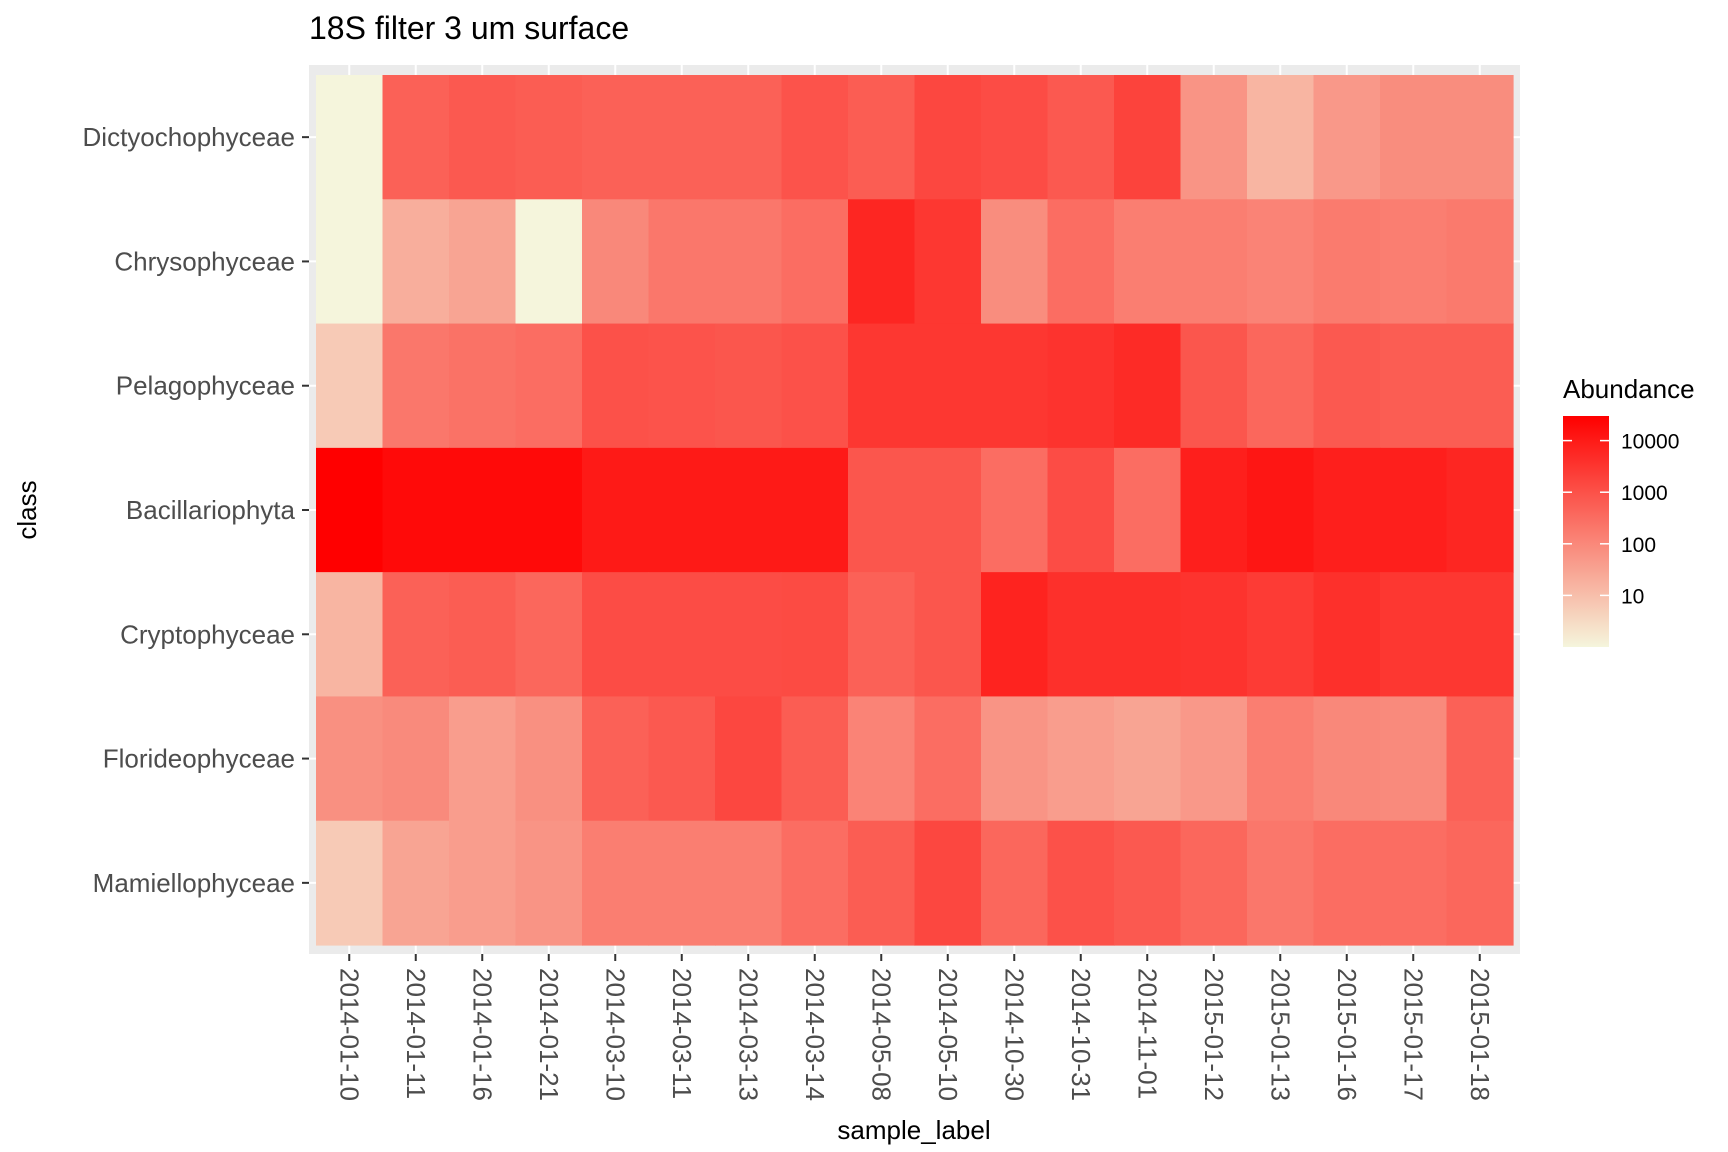 Image resolution: width=1728 pixels, height=1152 pixels. What do you see at coordinates (913, 1130) in the screenshot?
I see `x-axis-title: sample_label` at bounding box center [913, 1130].